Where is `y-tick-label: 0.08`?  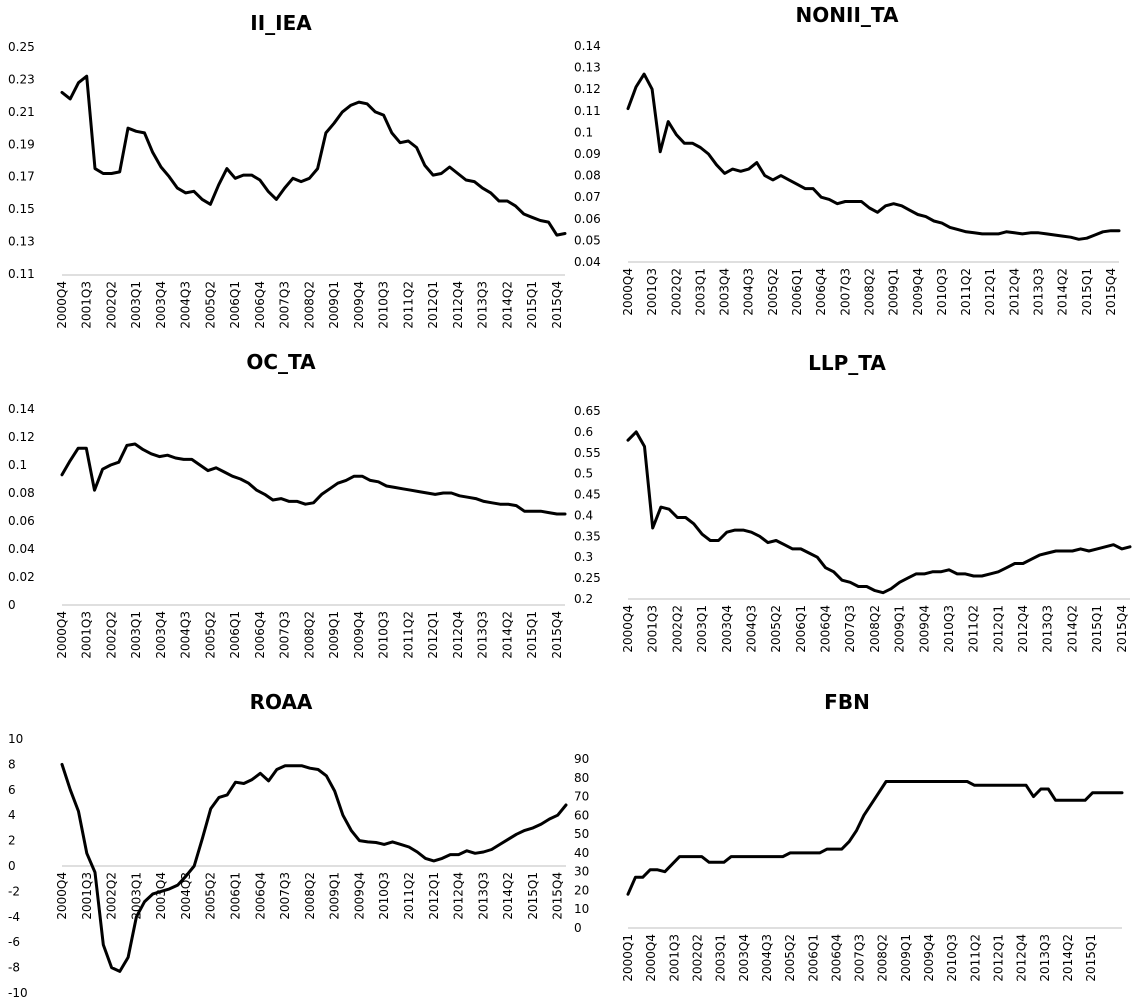
y-tick-label: 0.08 is located at coordinates (21, 493).